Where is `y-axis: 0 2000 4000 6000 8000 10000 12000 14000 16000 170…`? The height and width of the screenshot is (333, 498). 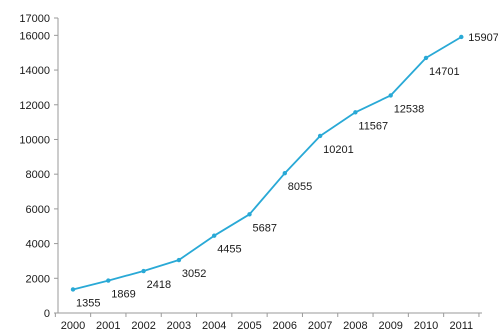
y-axis: 0 2000 4000 6000 8000 10000 12000 14000 16000 170… is located at coordinates (39, 166).